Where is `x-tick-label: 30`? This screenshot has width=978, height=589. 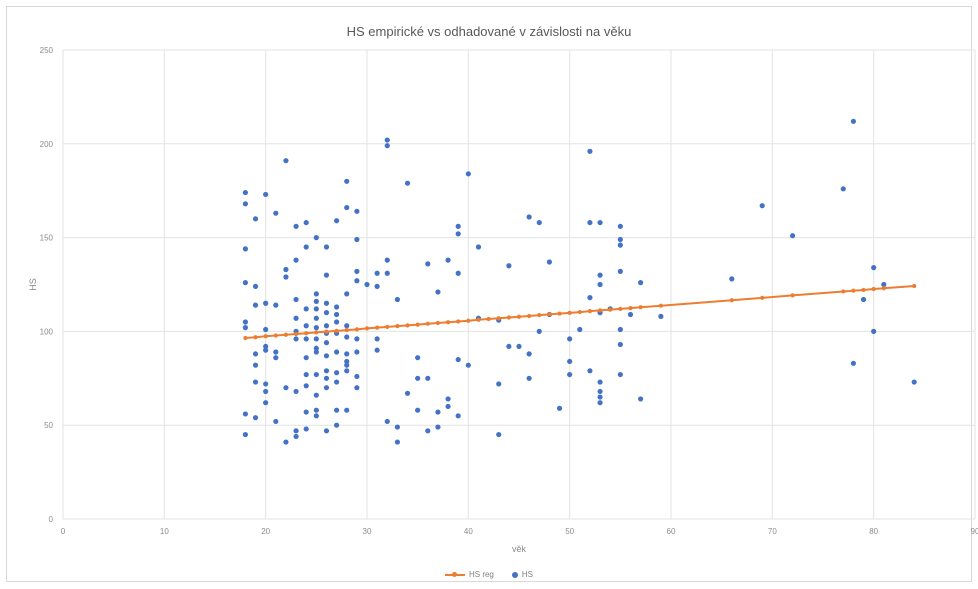 x-tick-label: 30 is located at coordinates (367, 531).